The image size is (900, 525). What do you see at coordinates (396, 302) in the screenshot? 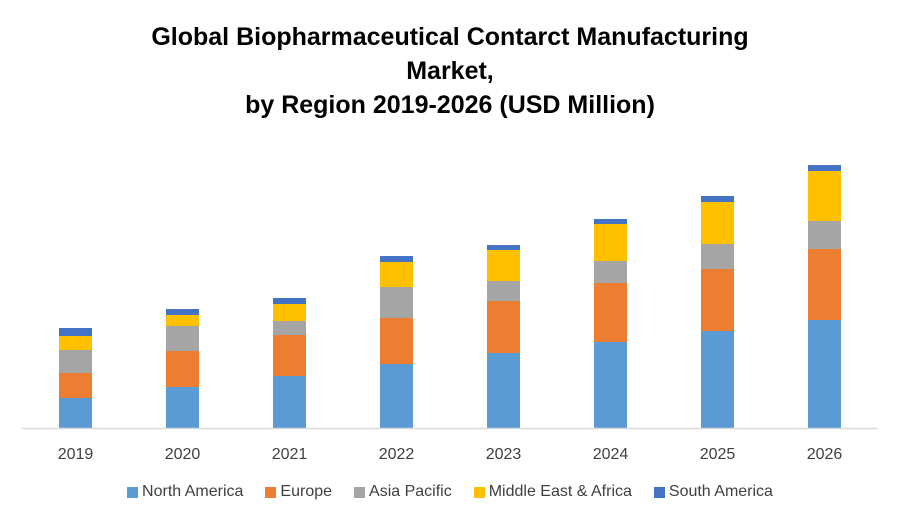
I see `bar-segment-asia-pacific-2022` at bounding box center [396, 302].